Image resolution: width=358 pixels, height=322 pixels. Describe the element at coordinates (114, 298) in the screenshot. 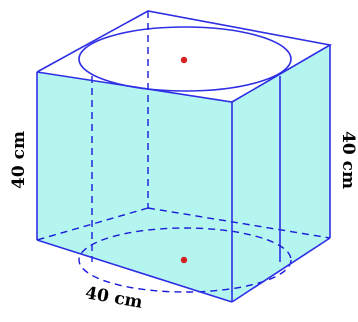

I see `width-label-bottom: 40 cm` at that location.